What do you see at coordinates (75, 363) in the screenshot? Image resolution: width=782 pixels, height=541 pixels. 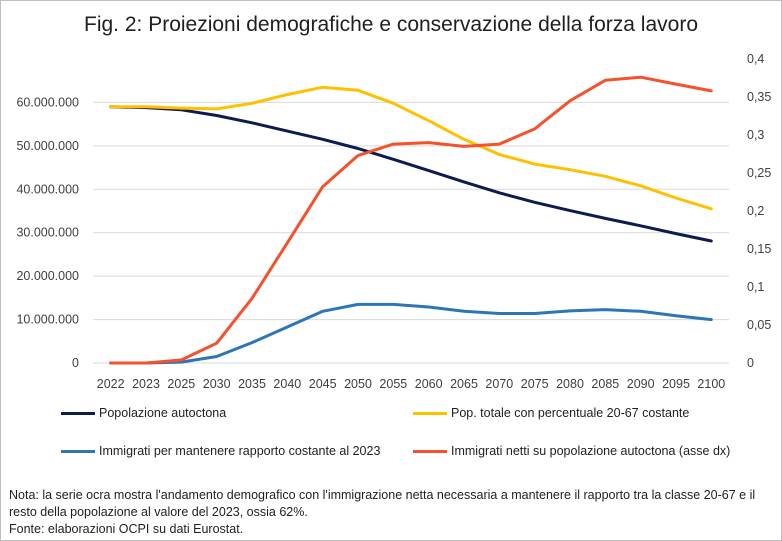 I see `left-tick-label: 0` at bounding box center [75, 363].